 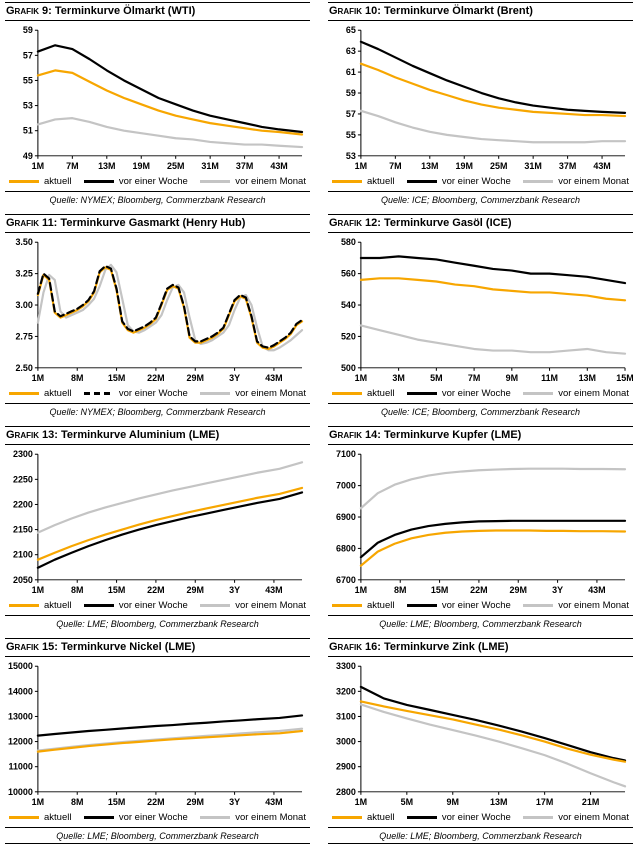 What do you see at coordinates (458, 11) in the screenshot?
I see `chart-title: Terminkurve Ölmarkt (Brent)` at bounding box center [458, 11].